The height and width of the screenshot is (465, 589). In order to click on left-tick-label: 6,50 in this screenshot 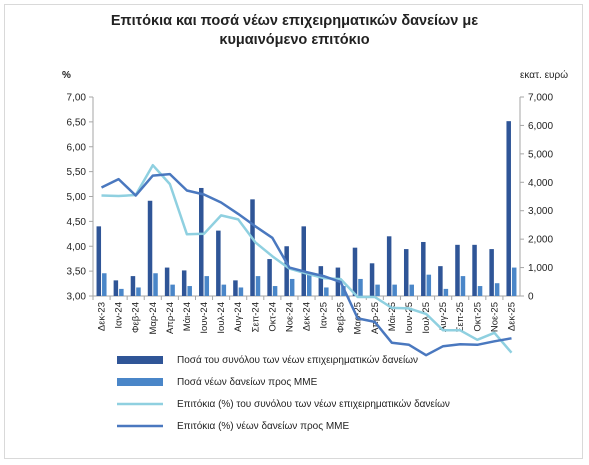, I will do `click(77, 122)`.